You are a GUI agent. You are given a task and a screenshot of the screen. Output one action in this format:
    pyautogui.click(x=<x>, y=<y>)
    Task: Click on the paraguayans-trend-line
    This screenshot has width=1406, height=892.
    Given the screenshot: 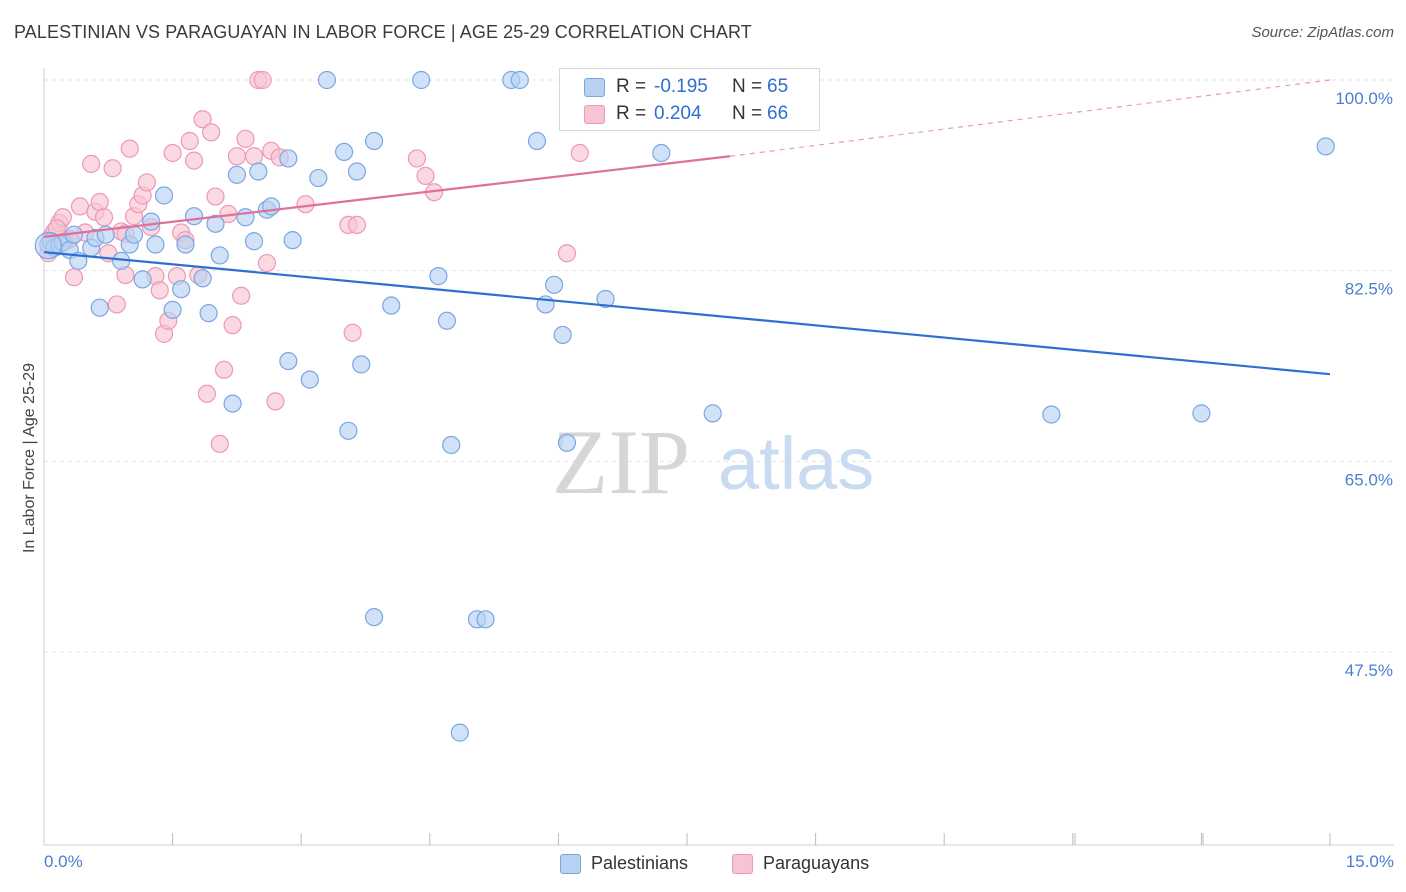 What is the action you would take?
    pyautogui.click(x=386, y=196)
    